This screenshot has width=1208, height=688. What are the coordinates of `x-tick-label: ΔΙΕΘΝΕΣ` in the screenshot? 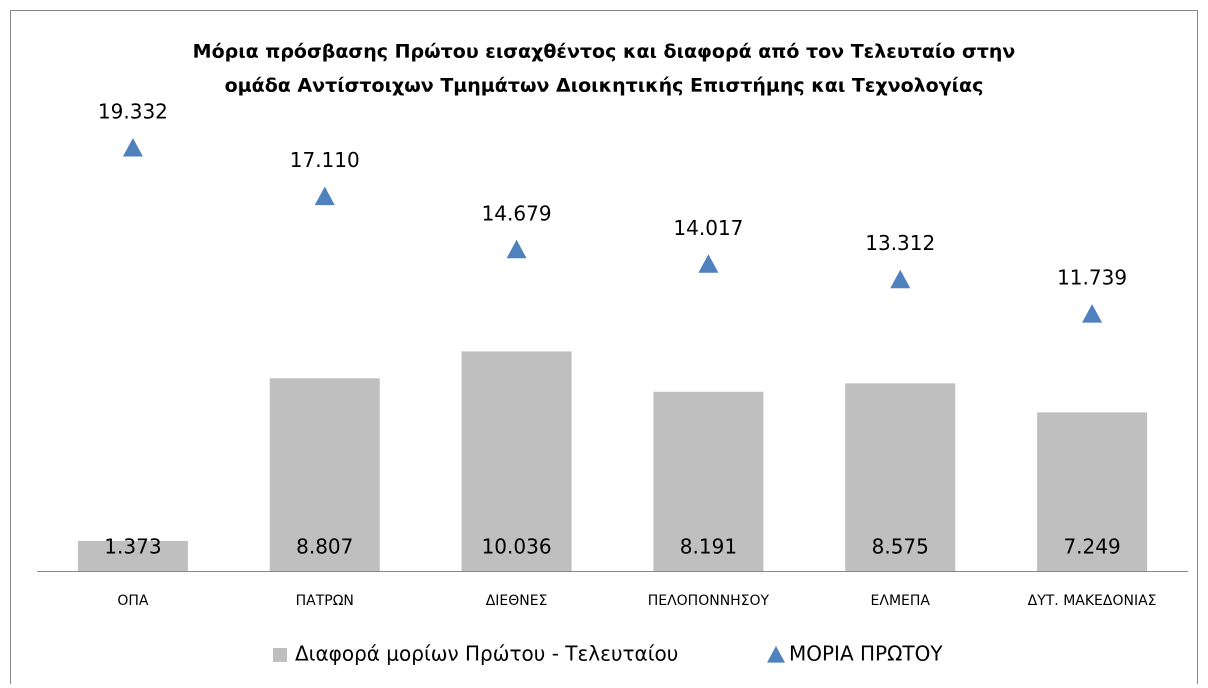 It's located at (517, 601).